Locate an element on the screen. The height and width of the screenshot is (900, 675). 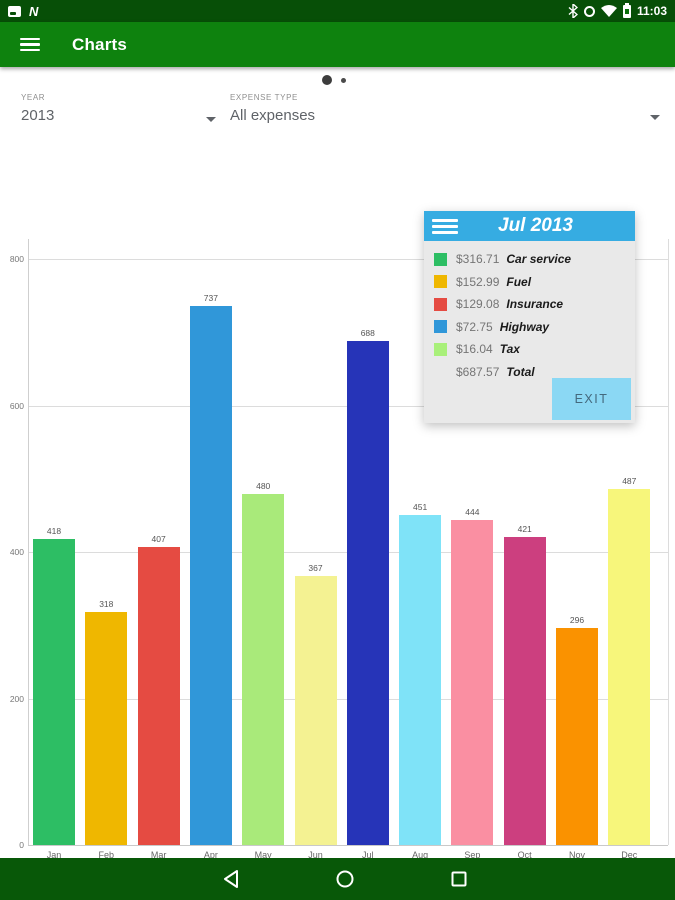
expense-type-value: All expenses is located at coordinates (273, 115).